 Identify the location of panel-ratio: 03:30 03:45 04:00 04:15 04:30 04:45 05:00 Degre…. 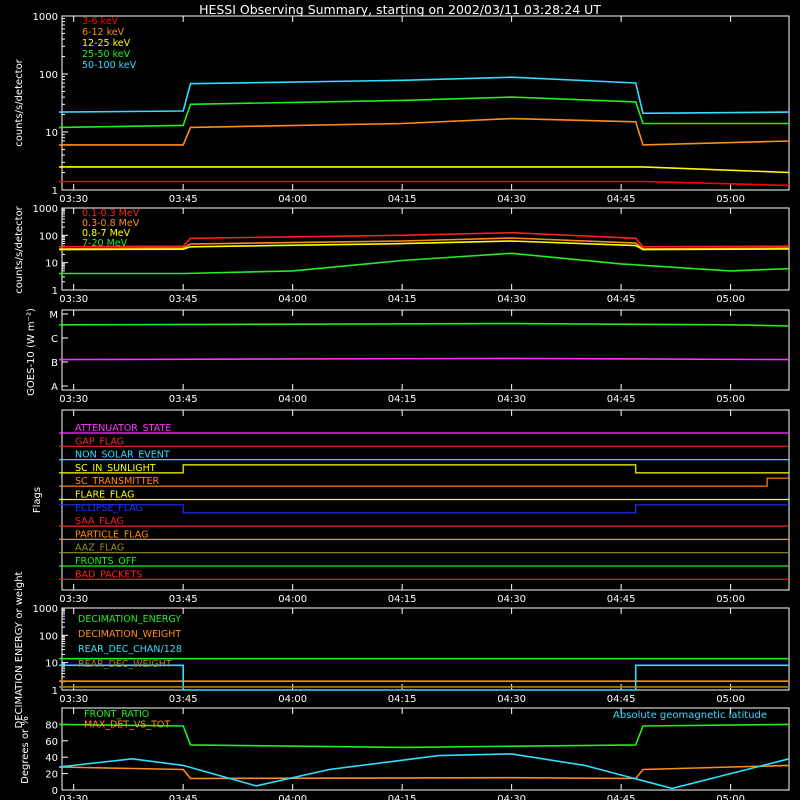
(405, 753).